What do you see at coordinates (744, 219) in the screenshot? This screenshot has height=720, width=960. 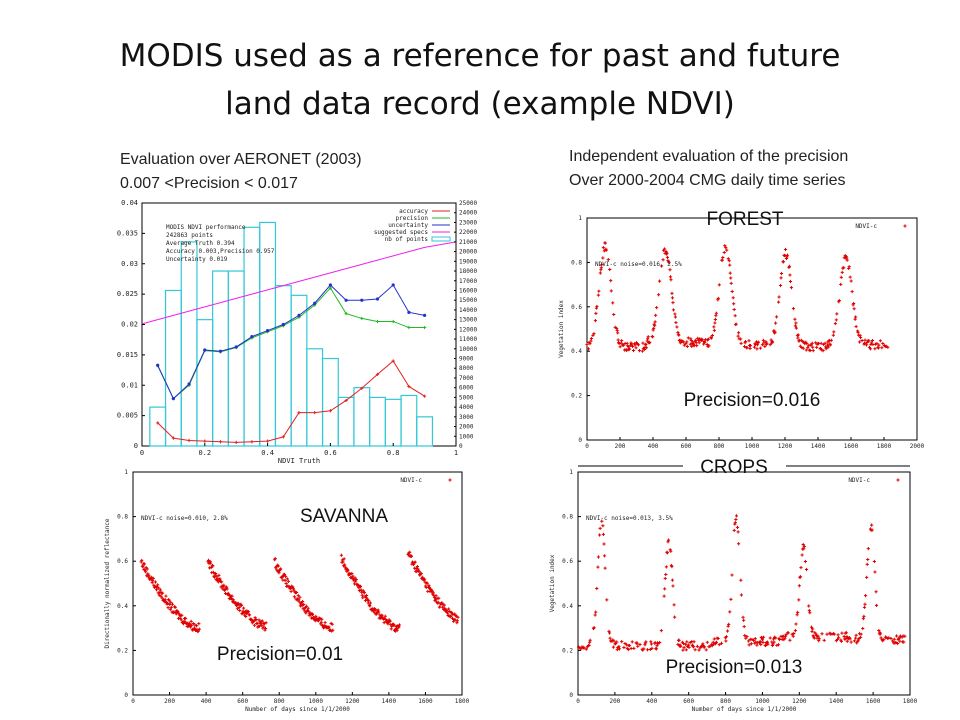 I see `forest-label: FOREST` at bounding box center [744, 219].